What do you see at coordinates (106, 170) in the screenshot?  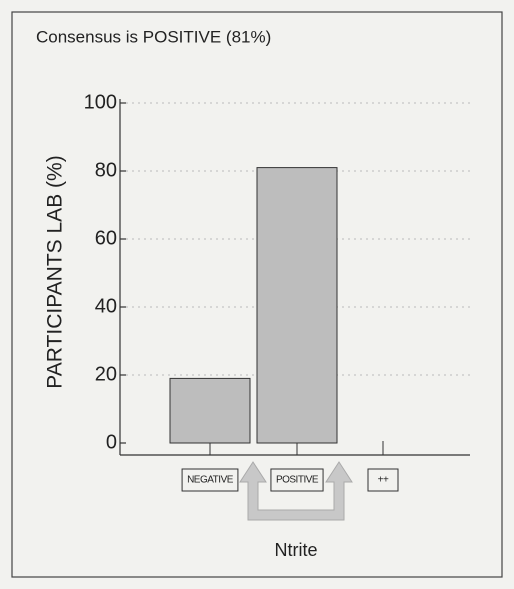 I see `y-tick-label: 80` at bounding box center [106, 170].